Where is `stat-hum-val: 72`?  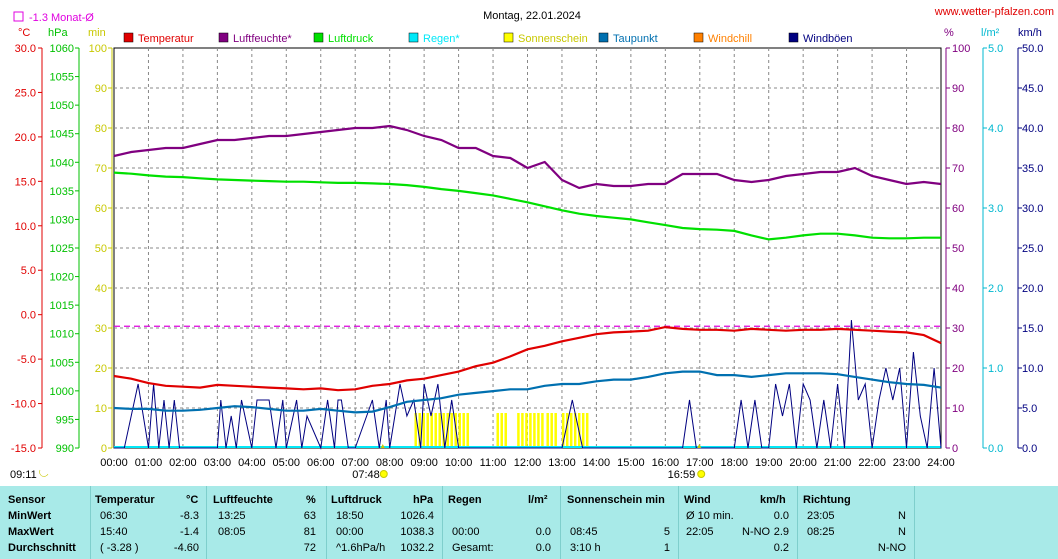 stat-hum-val: 72 is located at coordinates (309, 548).